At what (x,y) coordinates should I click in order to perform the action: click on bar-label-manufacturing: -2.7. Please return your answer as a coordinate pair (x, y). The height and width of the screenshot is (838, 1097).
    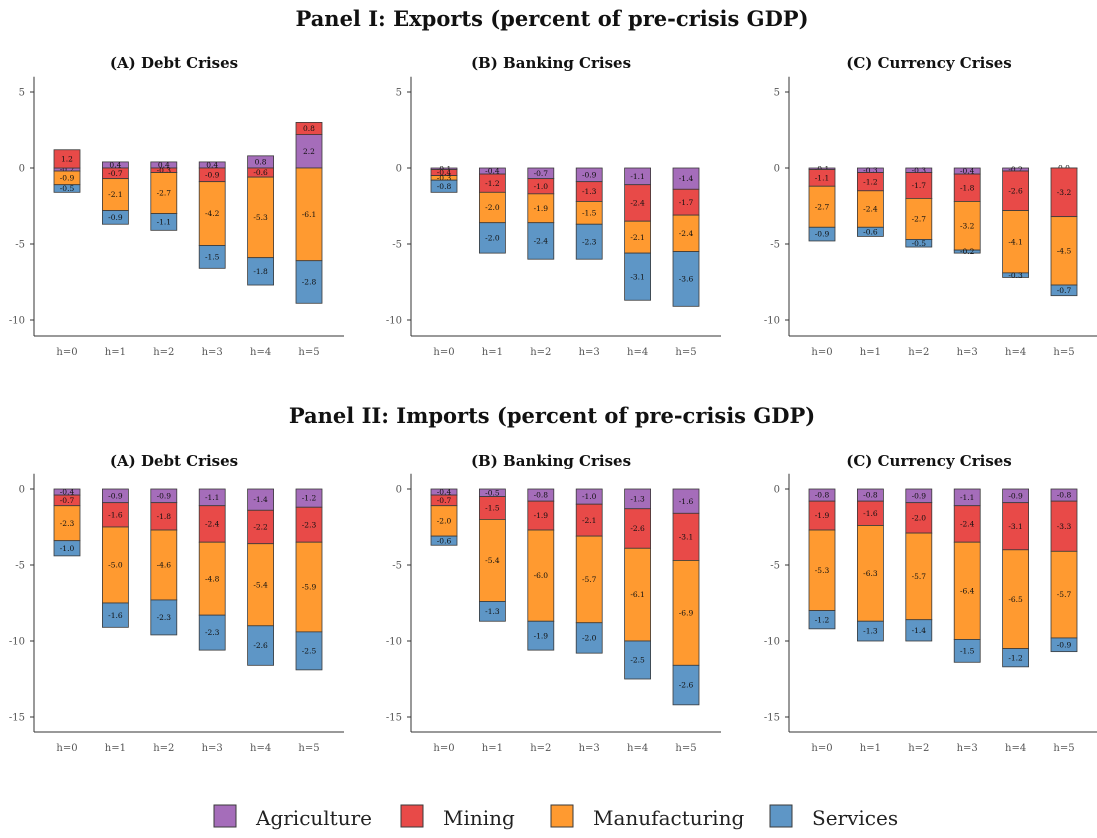
    Looking at the image, I should click on (164, 193).